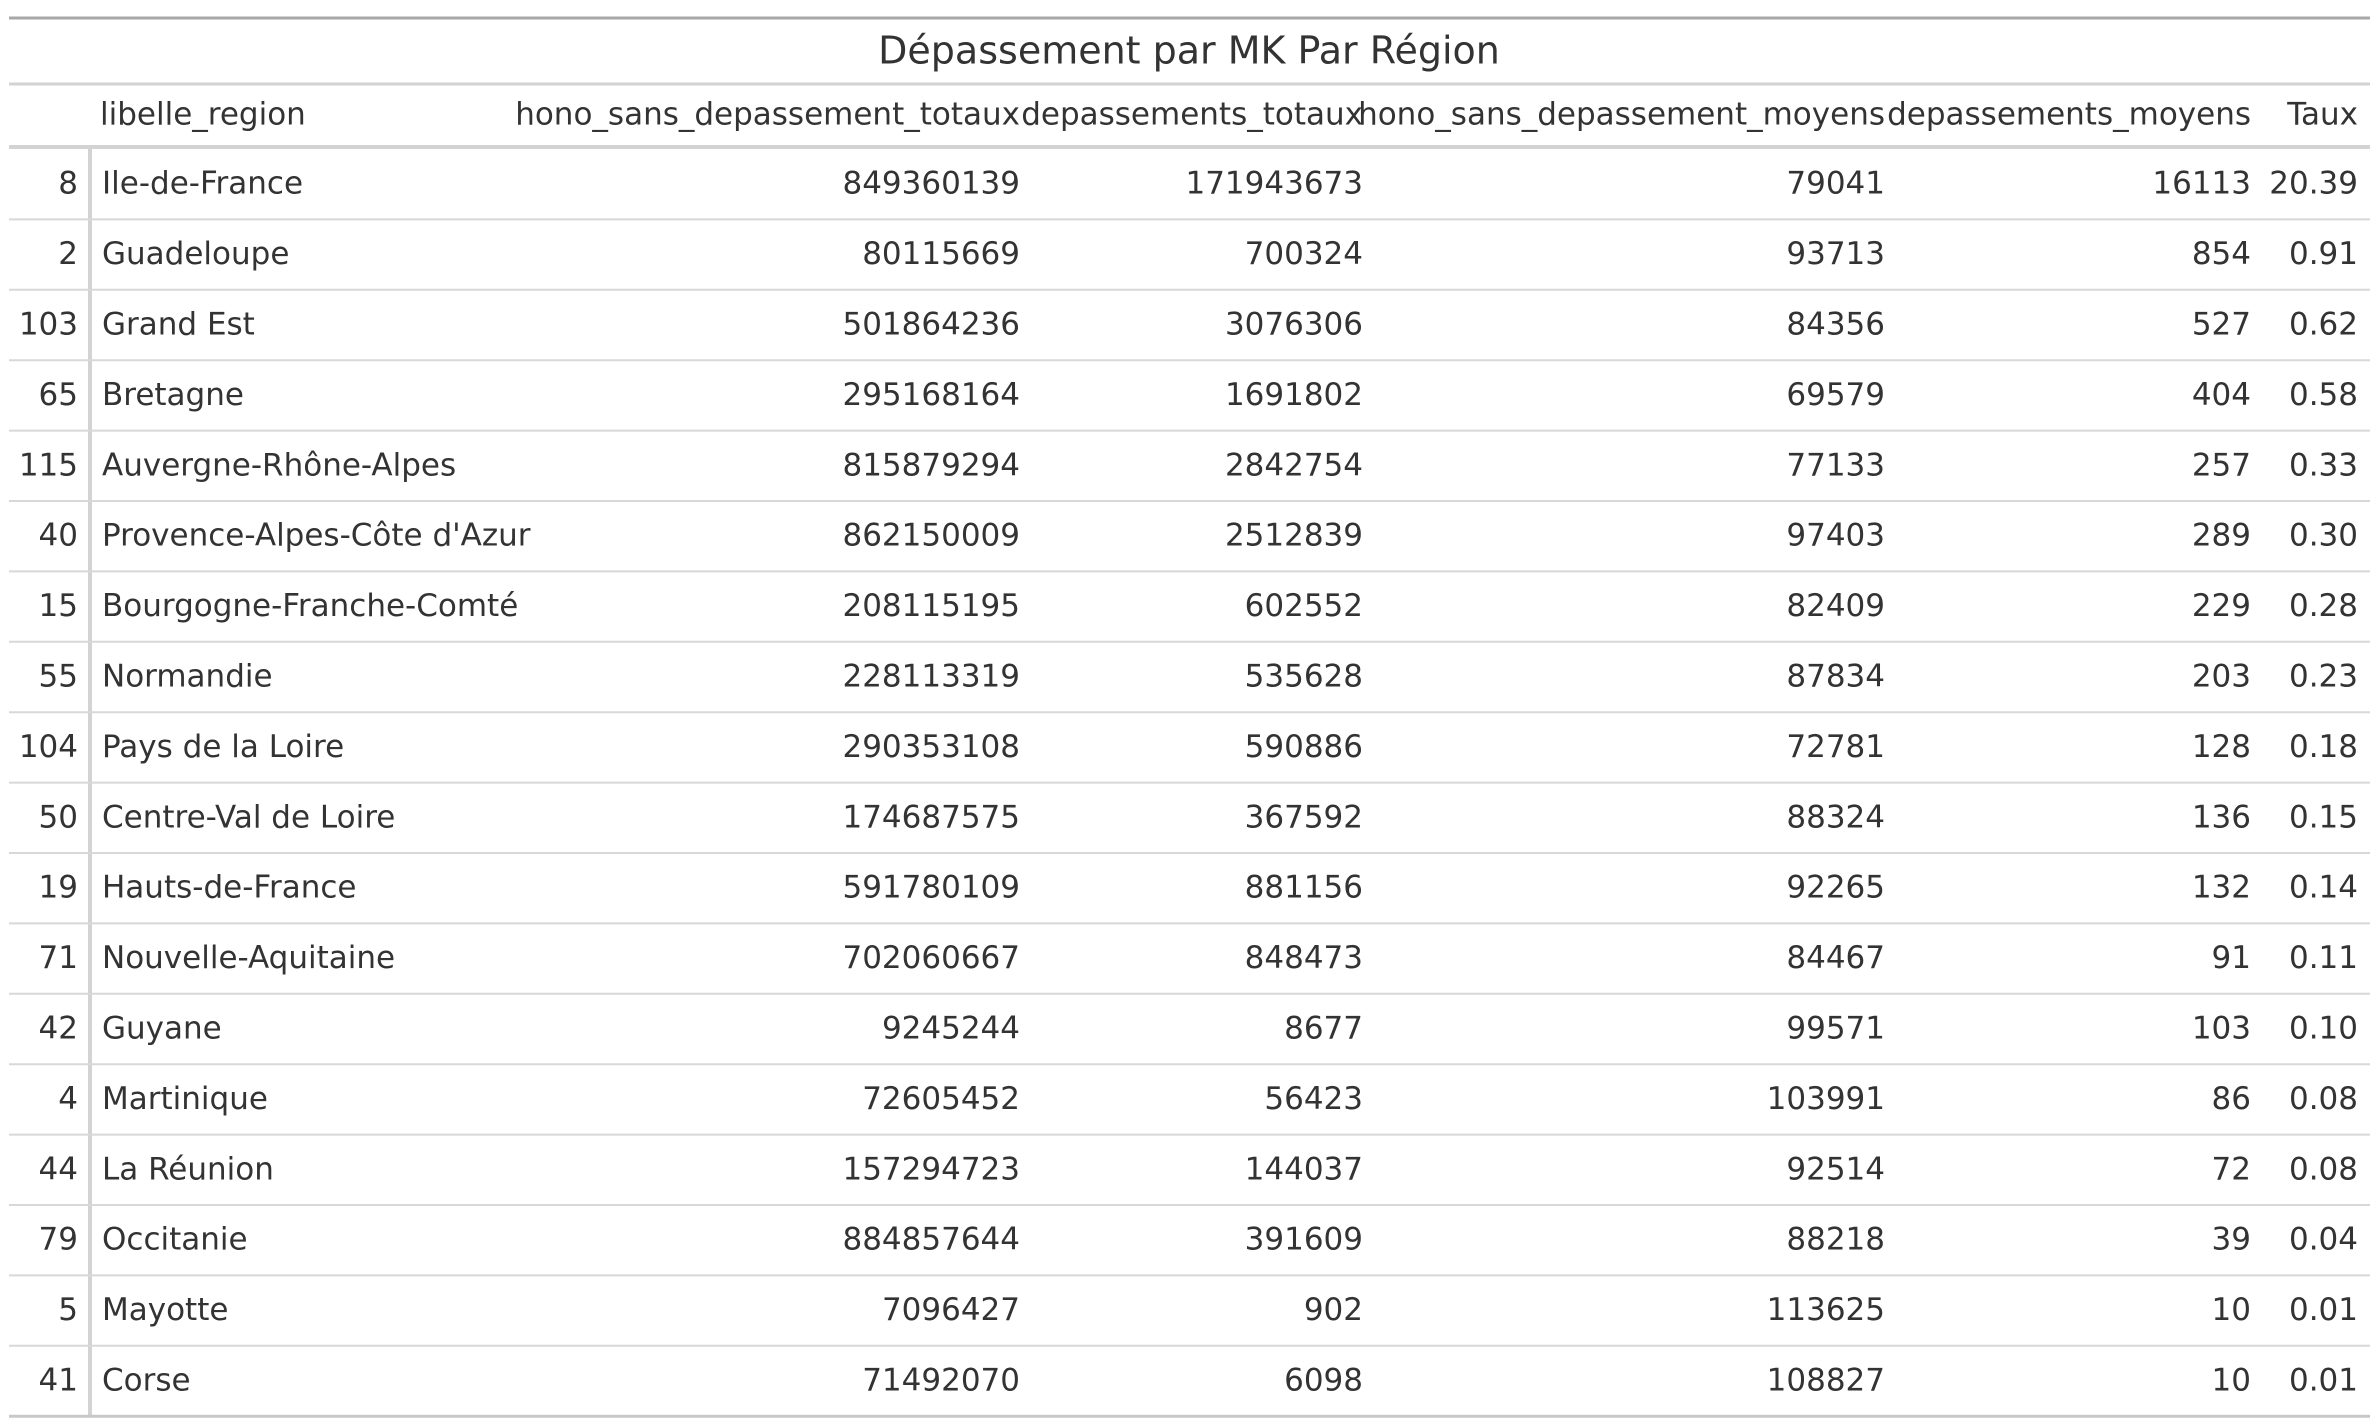  Describe the element at coordinates (48, 325) in the screenshot. I see `row-id: 103` at that location.